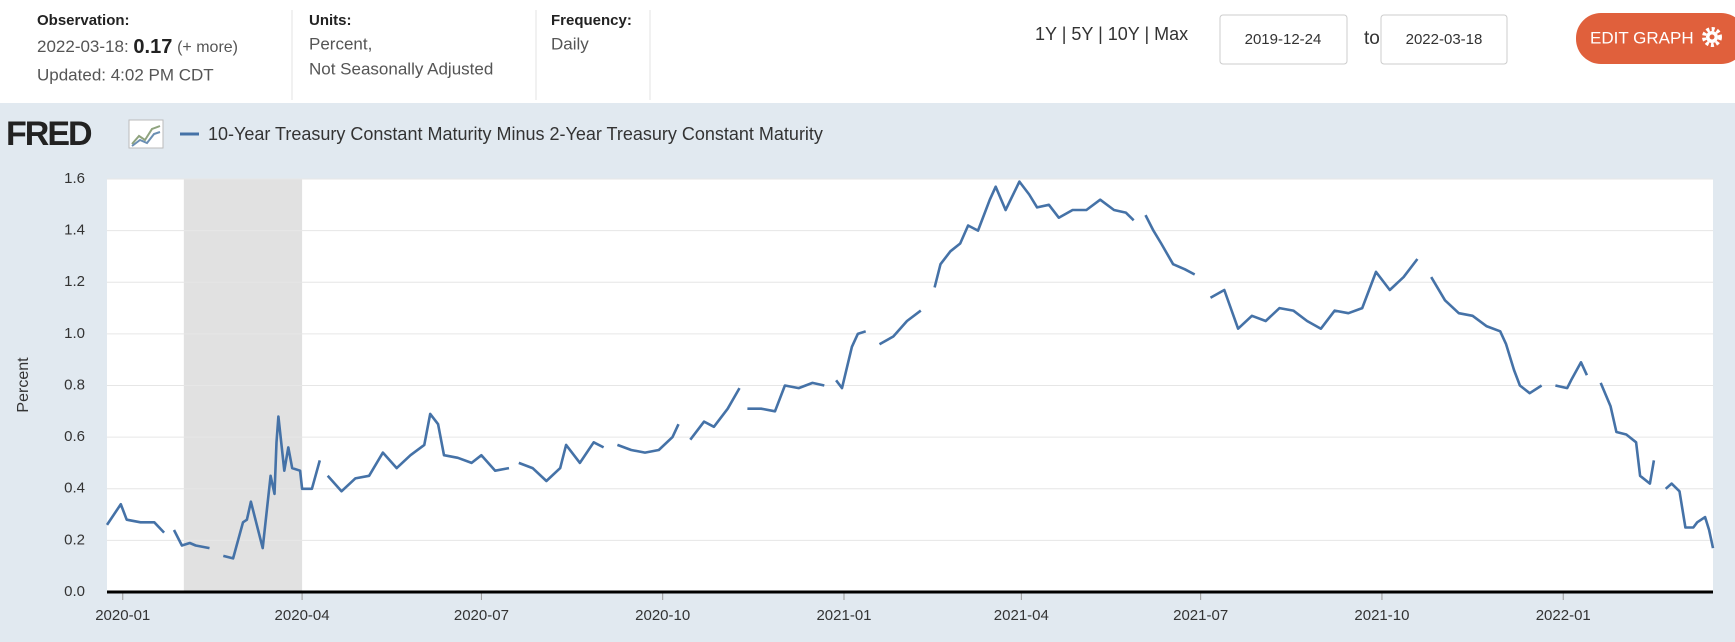  Describe the element at coordinates (1171, 34) in the screenshot. I see `range-link: Max` at that location.